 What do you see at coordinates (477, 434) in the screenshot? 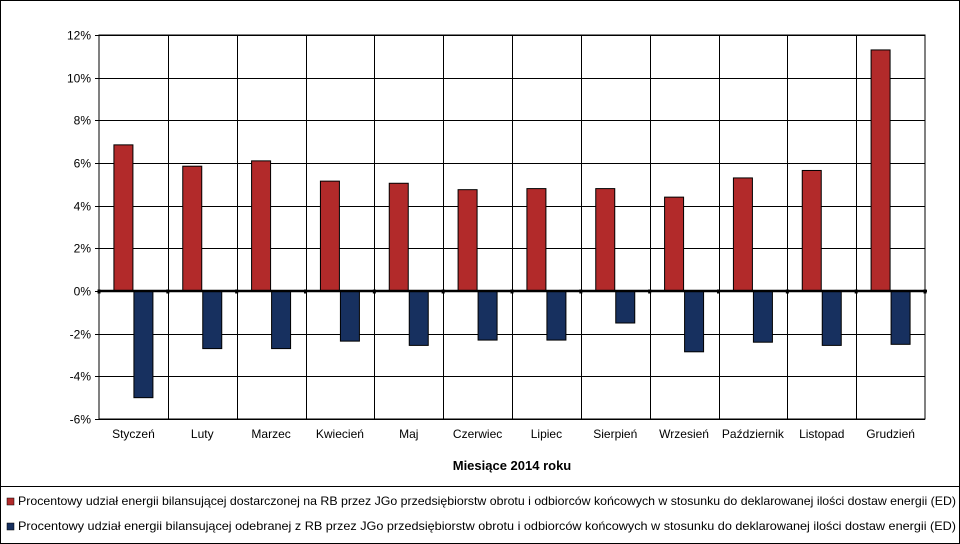
I see `x-tick-label: Czerwiec` at bounding box center [477, 434].